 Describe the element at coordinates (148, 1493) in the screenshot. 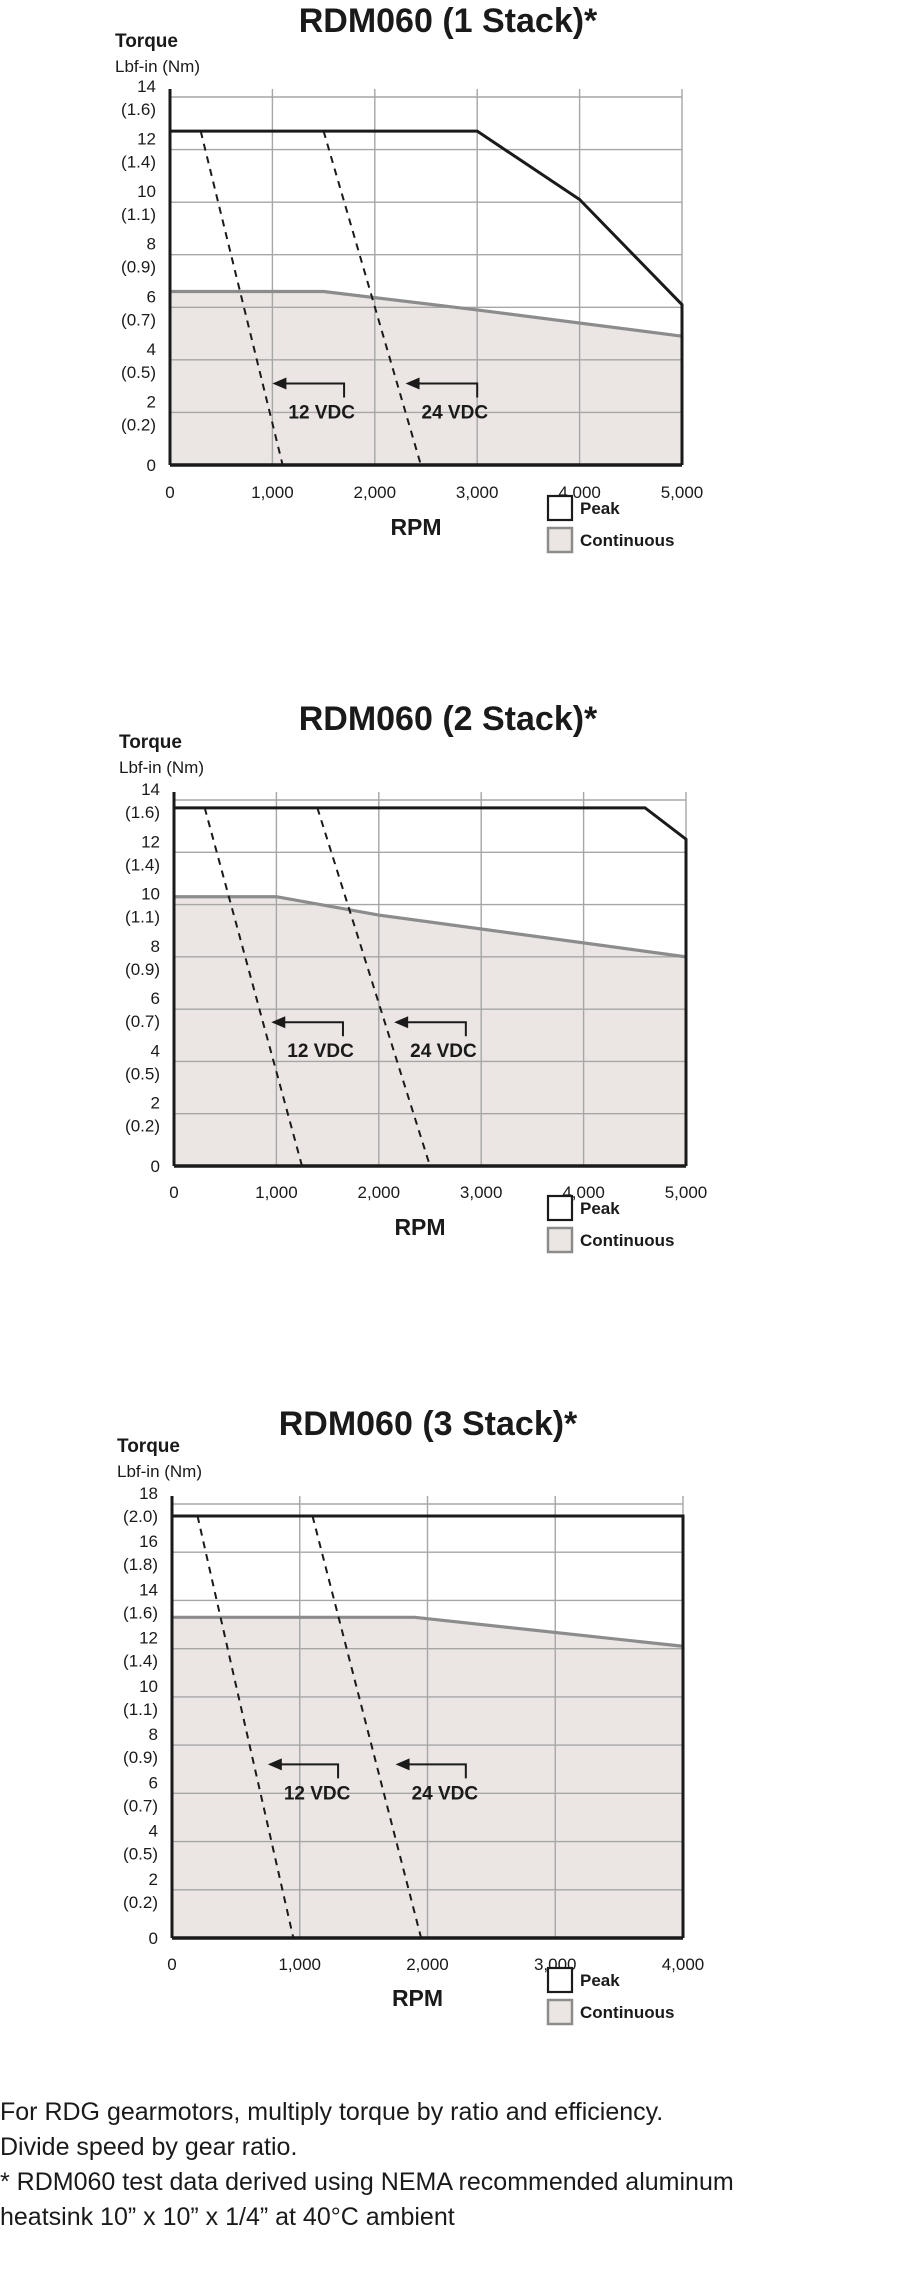

I see `y-tick-label: 18` at that location.